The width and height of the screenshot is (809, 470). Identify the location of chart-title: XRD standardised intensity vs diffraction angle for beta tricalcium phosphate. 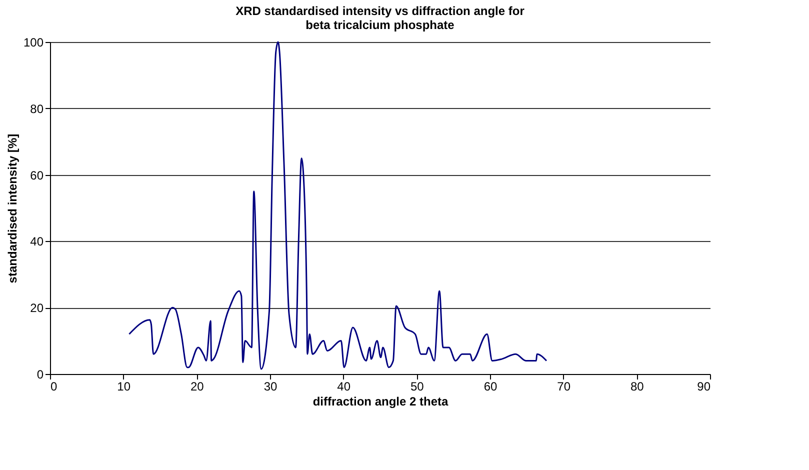
(380, 18).